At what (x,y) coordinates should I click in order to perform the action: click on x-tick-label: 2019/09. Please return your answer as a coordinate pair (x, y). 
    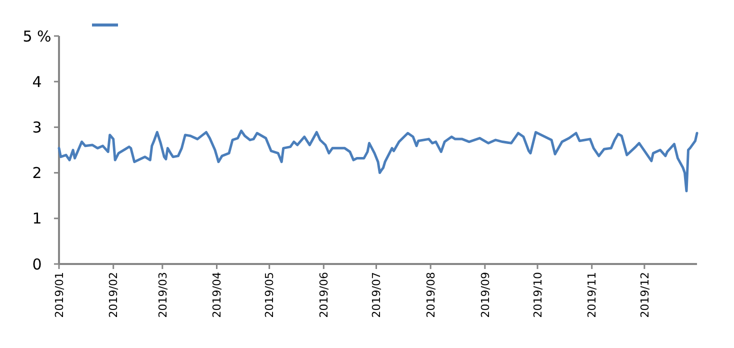
    Looking at the image, I should click on (485, 295).